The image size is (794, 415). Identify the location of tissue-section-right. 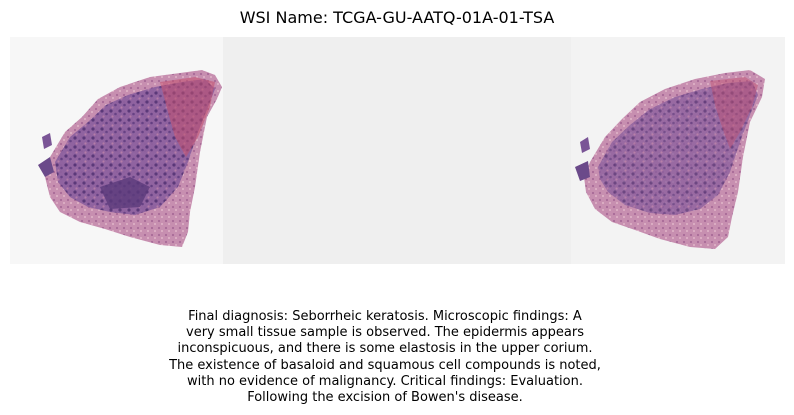
(670, 159).